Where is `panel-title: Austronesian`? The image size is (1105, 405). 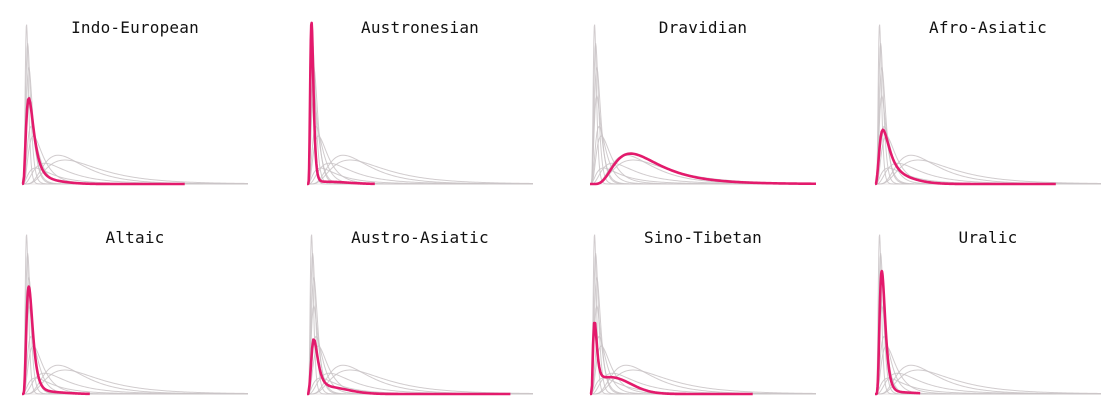 panel-title: Austronesian is located at coordinates (420, 27).